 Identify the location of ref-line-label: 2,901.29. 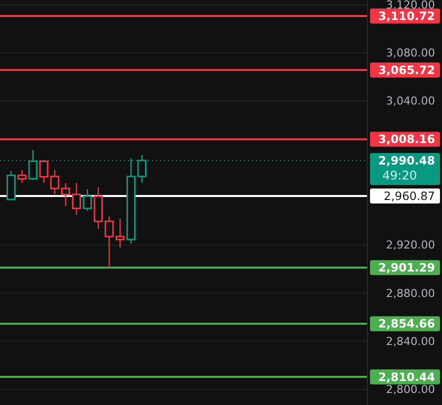
(406, 267).